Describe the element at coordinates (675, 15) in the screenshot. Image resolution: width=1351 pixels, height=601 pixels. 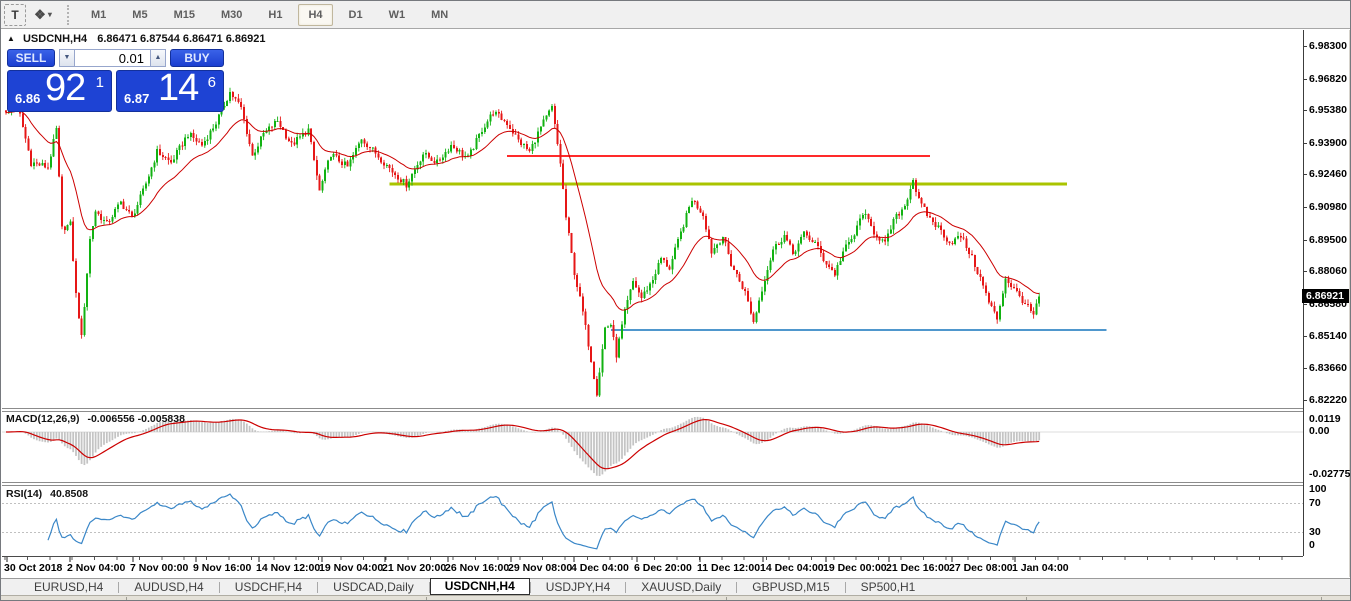
I see `top-toolbar: T ❖ ▾ M1 M5 M15 M30 H1 H4 D1 W1 MN` at that location.